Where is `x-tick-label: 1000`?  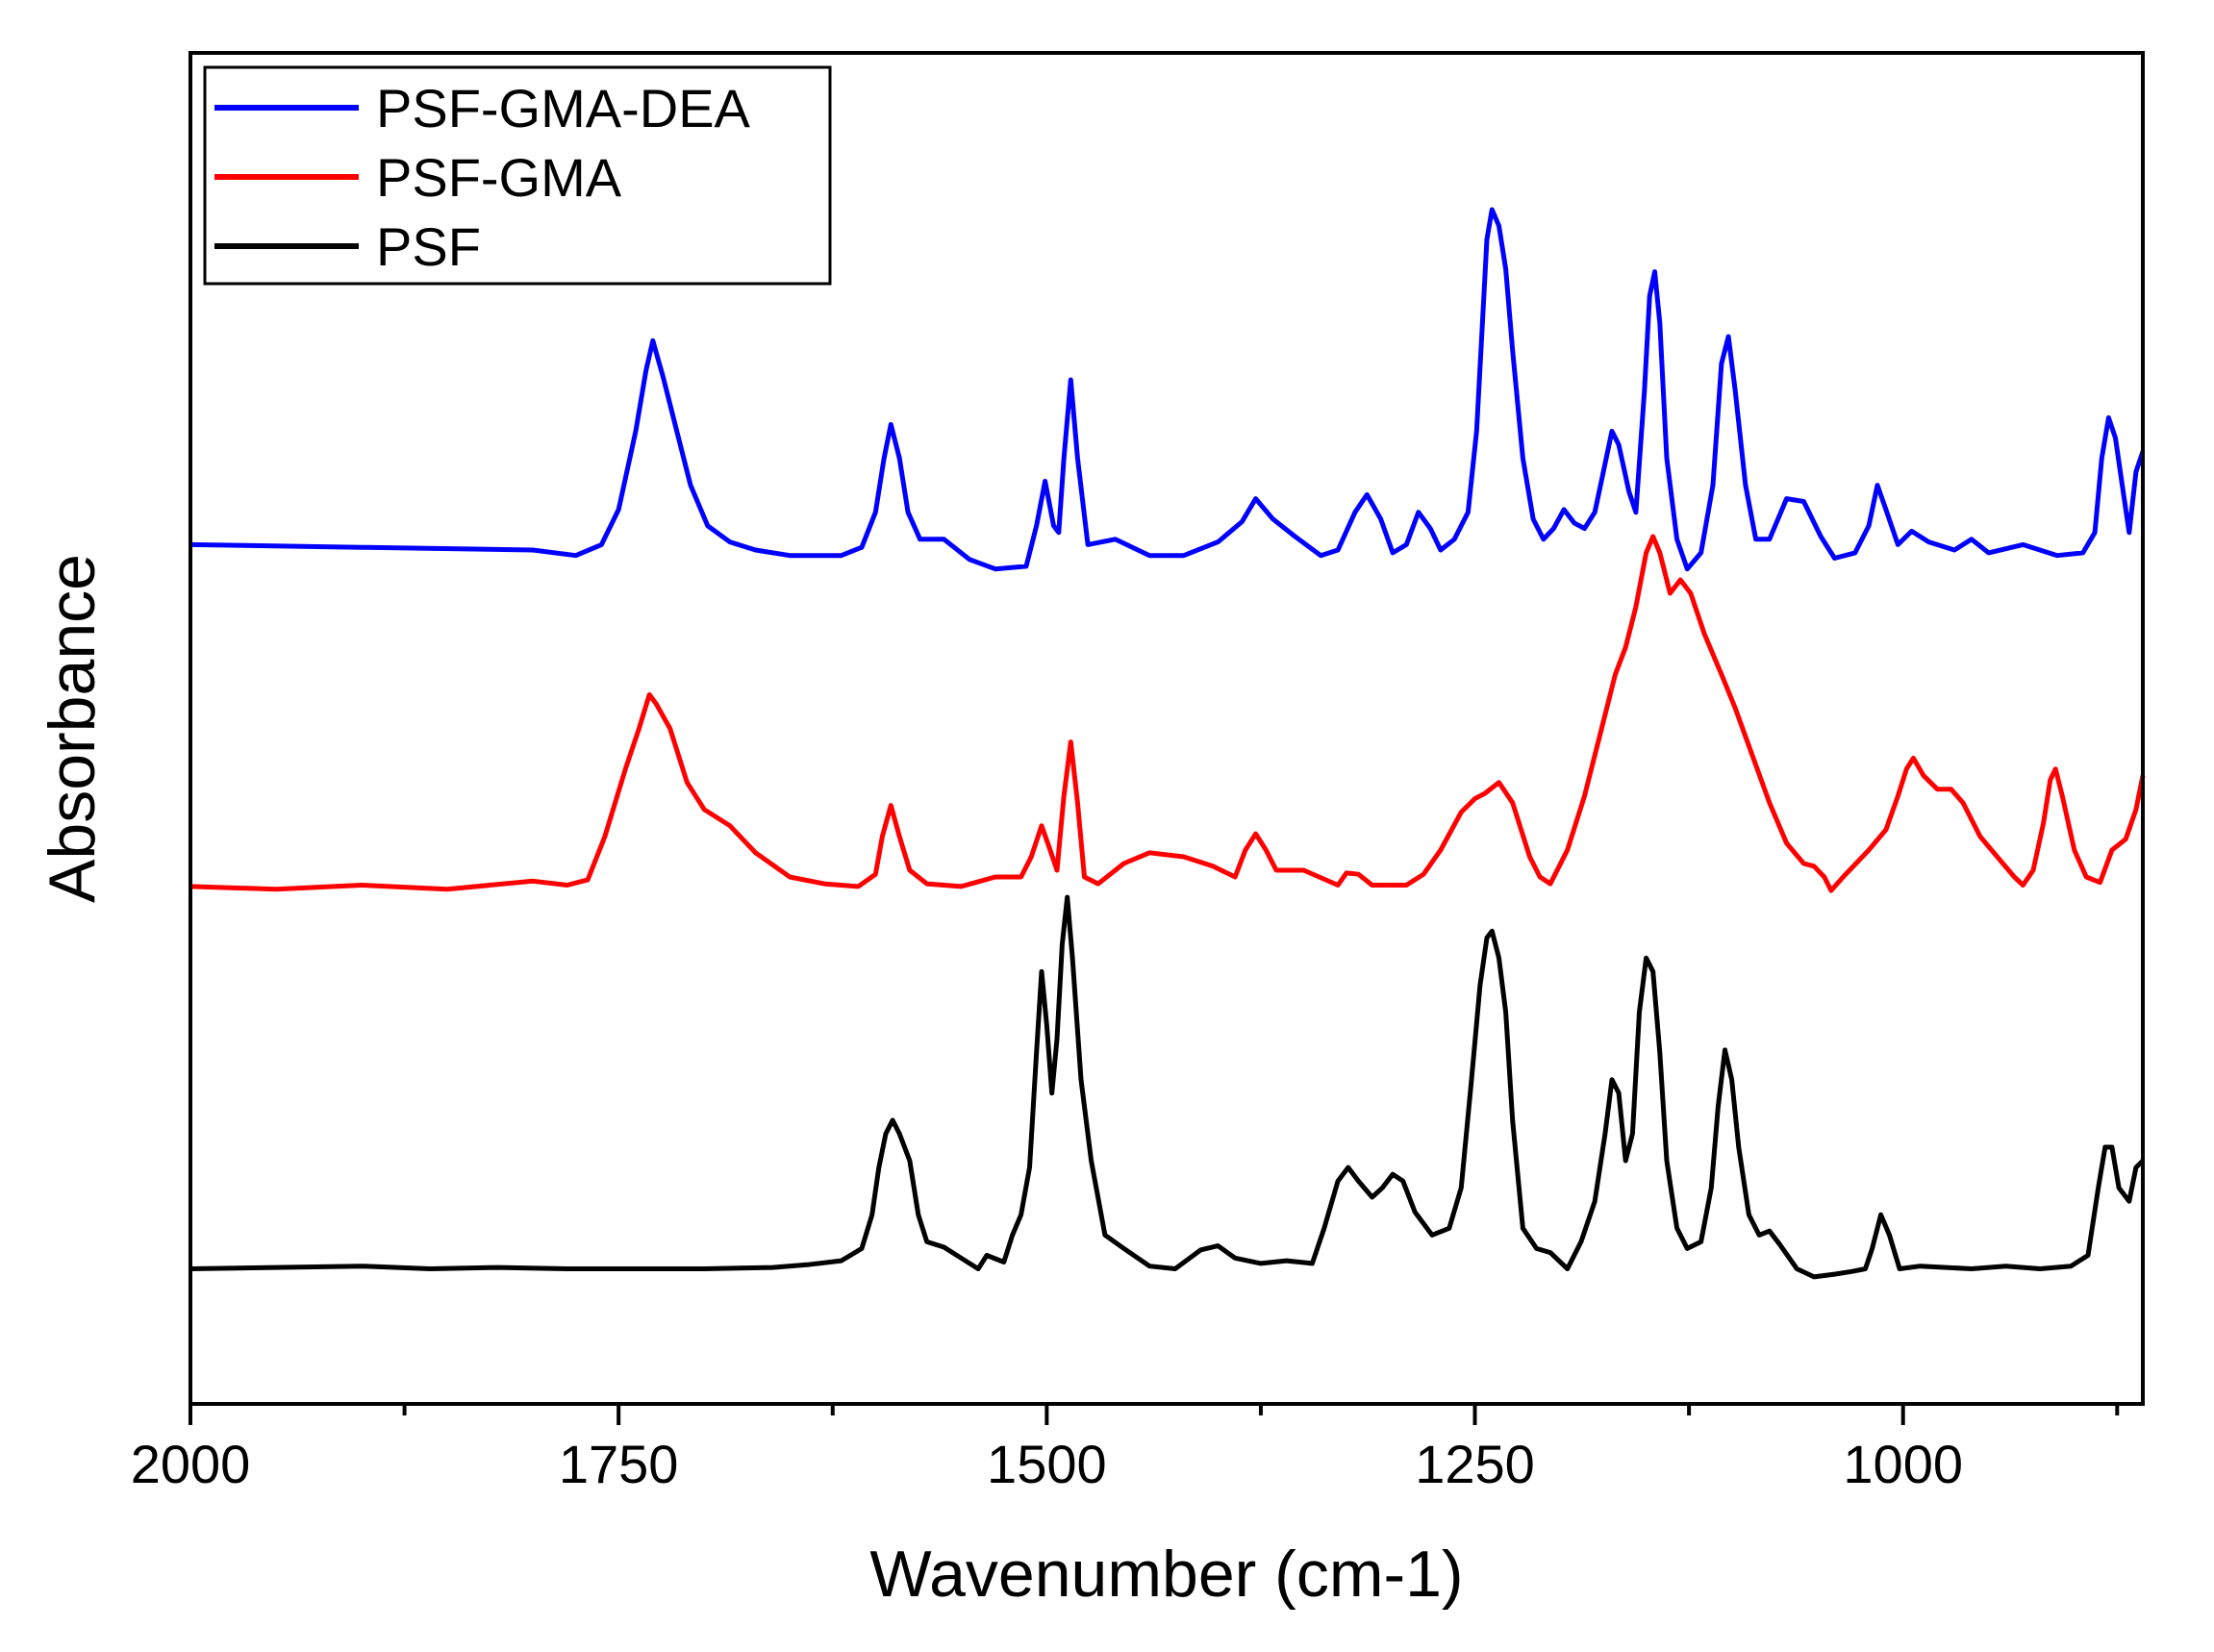 x-tick-label: 1000 is located at coordinates (1903, 1464).